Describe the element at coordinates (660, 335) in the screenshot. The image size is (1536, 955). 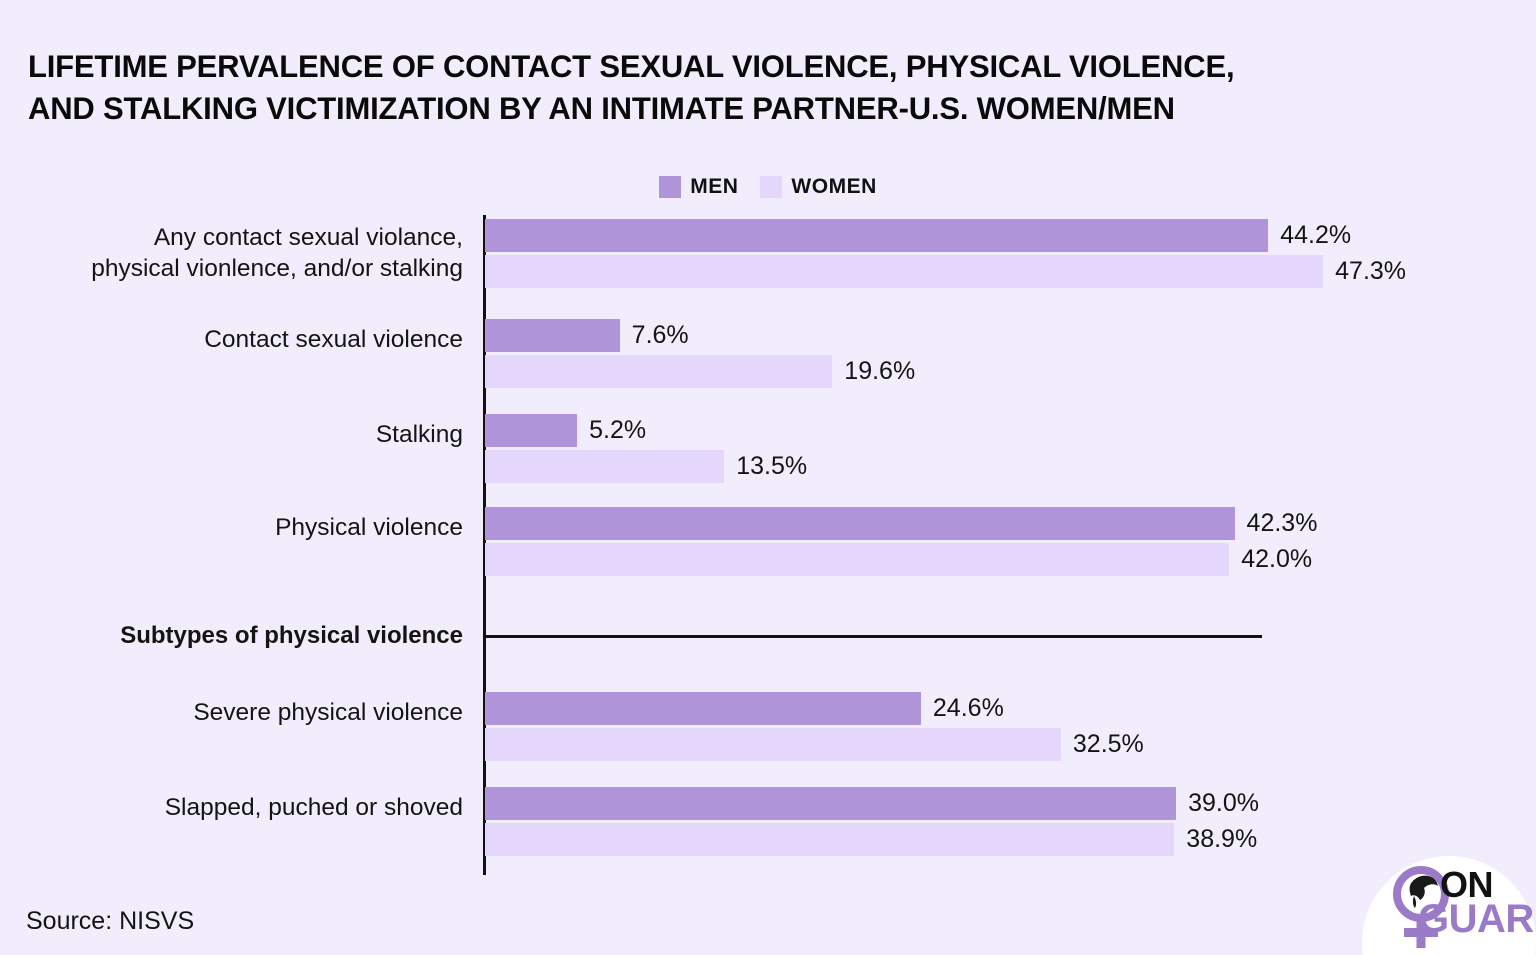
I see `bar-value-men: 7.6%` at that location.